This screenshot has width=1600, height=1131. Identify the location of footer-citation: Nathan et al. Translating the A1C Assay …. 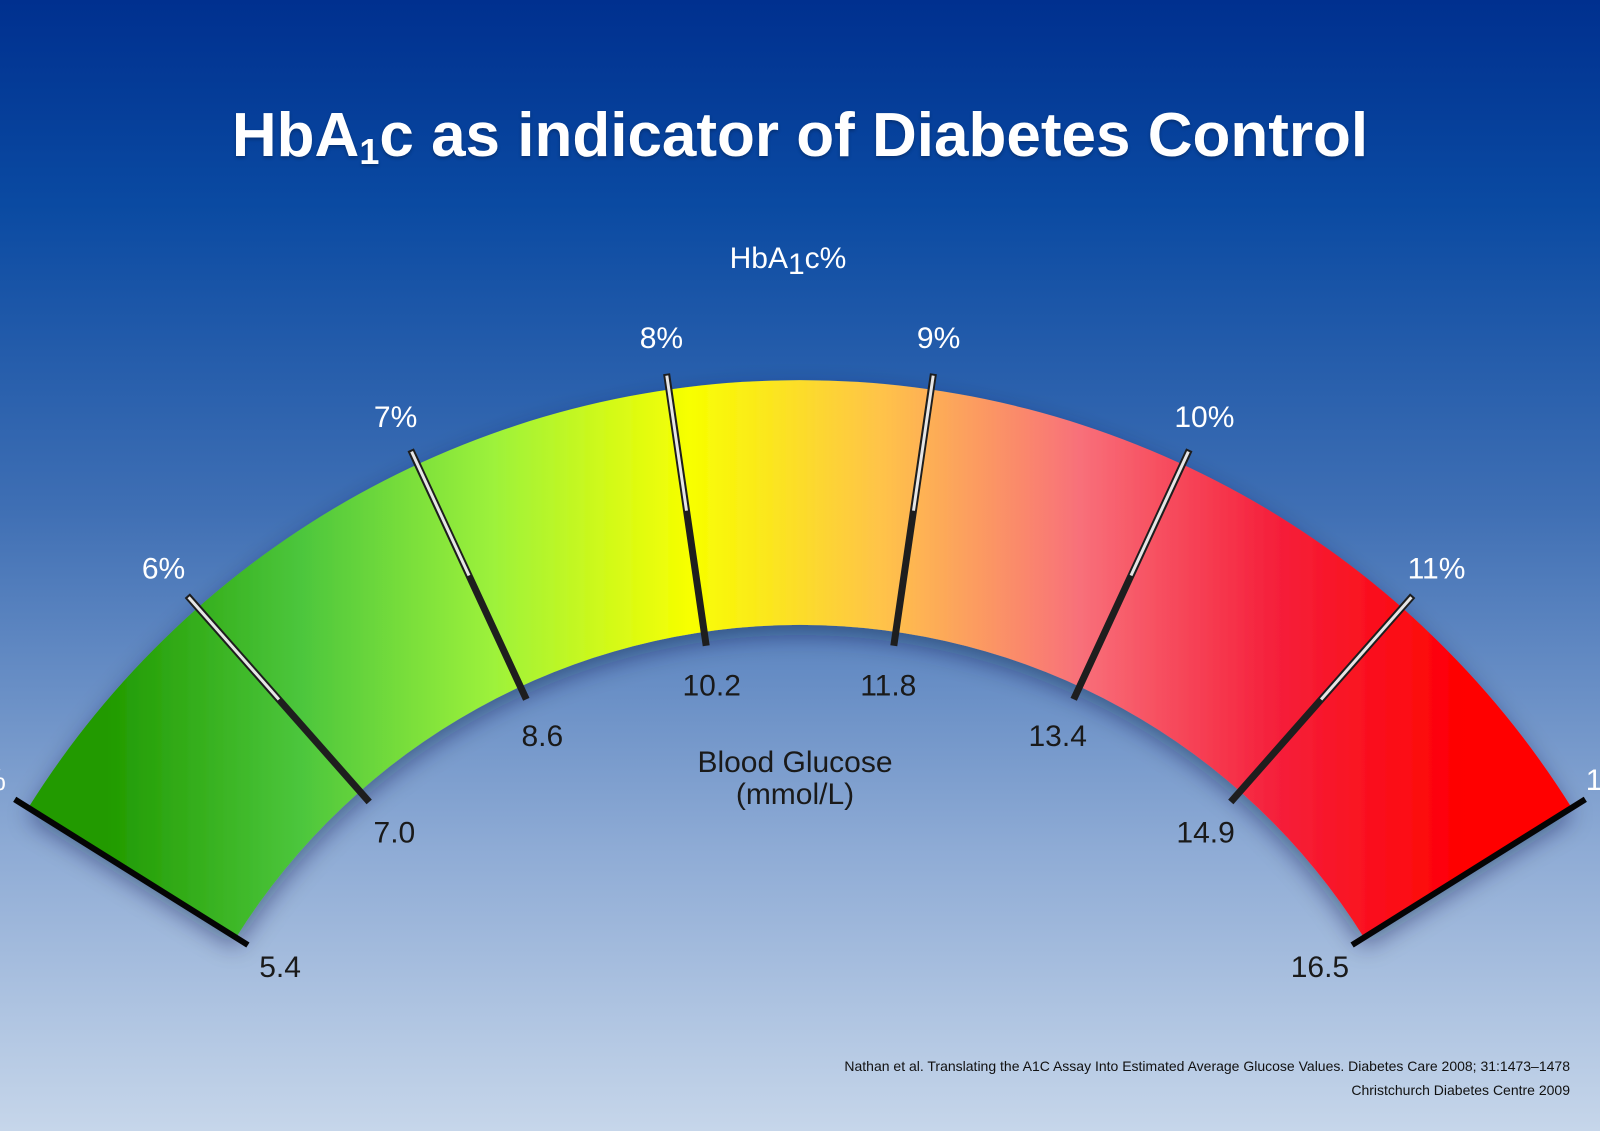
(1207, 1078).